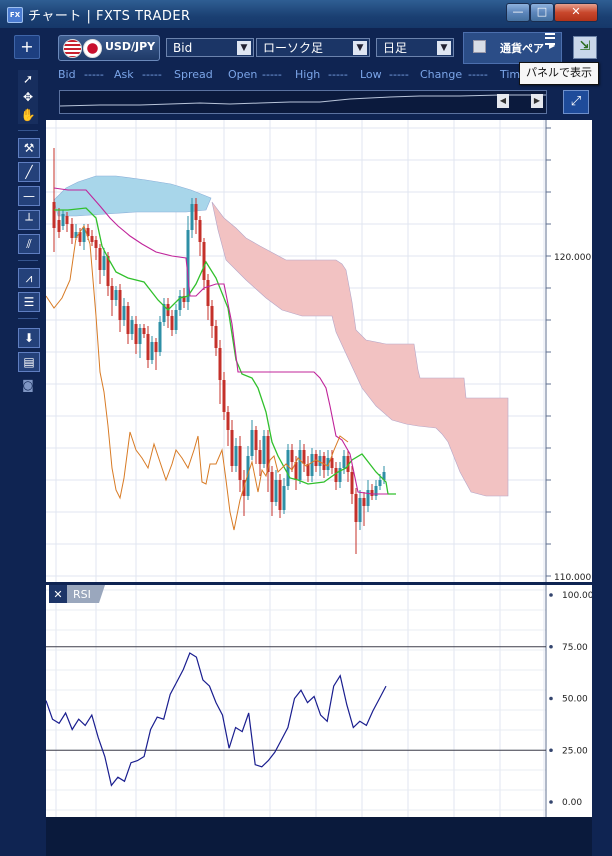 This screenshot has width=612, height=856. I want to click on pointer-icon: ➚, so click(28, 79).